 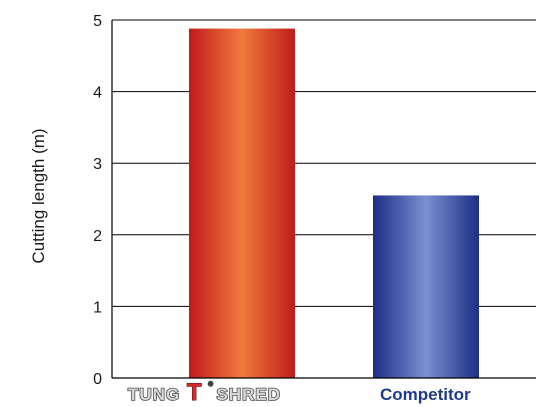 What do you see at coordinates (210, 384) in the screenshot?
I see `logo-registered-mark: ®` at bounding box center [210, 384].